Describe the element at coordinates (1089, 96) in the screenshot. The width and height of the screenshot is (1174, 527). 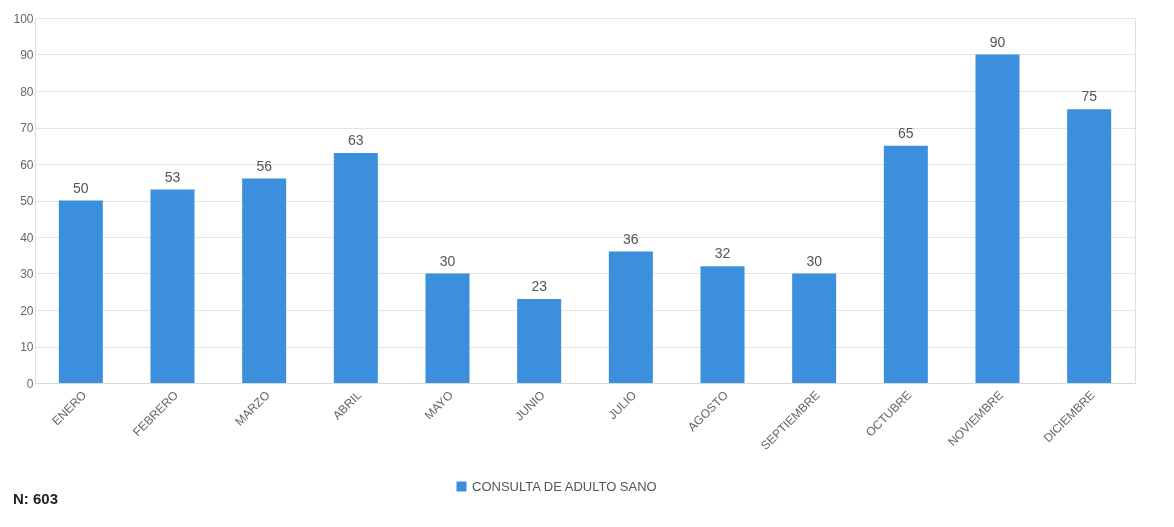
I see `data-label: 75` at that location.